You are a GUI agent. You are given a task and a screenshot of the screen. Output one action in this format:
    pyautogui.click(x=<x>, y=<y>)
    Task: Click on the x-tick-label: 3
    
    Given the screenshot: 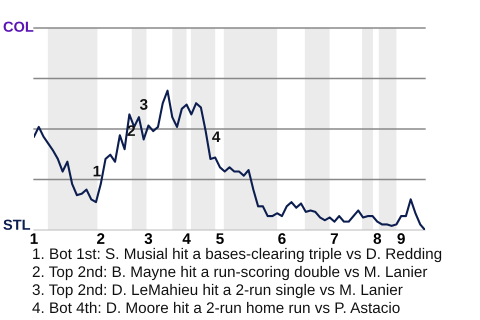 What is the action you would take?
    pyautogui.click(x=148, y=238)
    